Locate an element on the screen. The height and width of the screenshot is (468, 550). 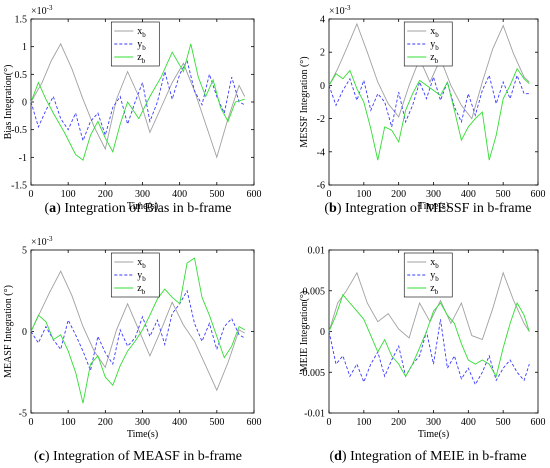
panel-caption: (a) Integration of Bias in b-frame is located at coordinates (138, 208).